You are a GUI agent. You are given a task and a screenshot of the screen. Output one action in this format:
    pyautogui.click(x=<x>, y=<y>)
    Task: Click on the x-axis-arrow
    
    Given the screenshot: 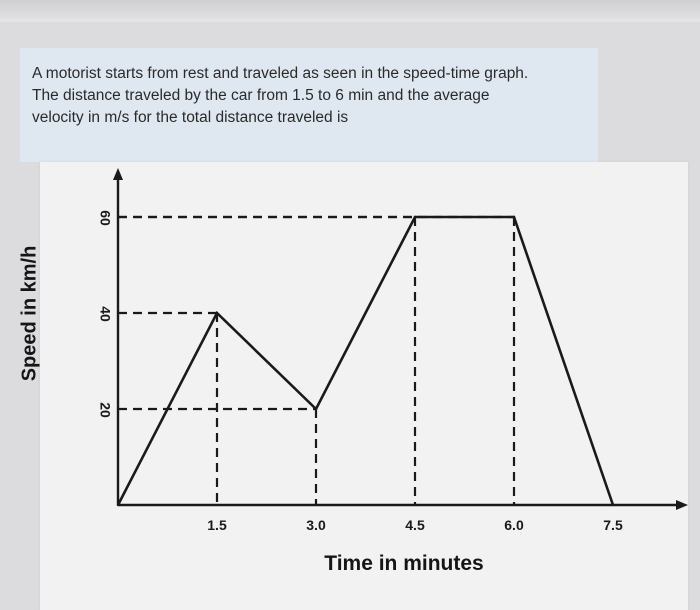 What is the action you would take?
    pyautogui.click(x=682, y=505)
    